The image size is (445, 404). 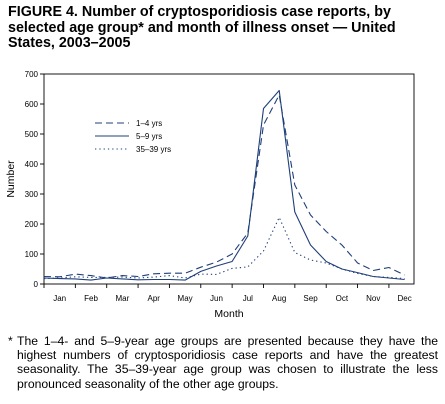 I want to click on legend-label-0: 1–4 yrs, so click(x=149, y=123).